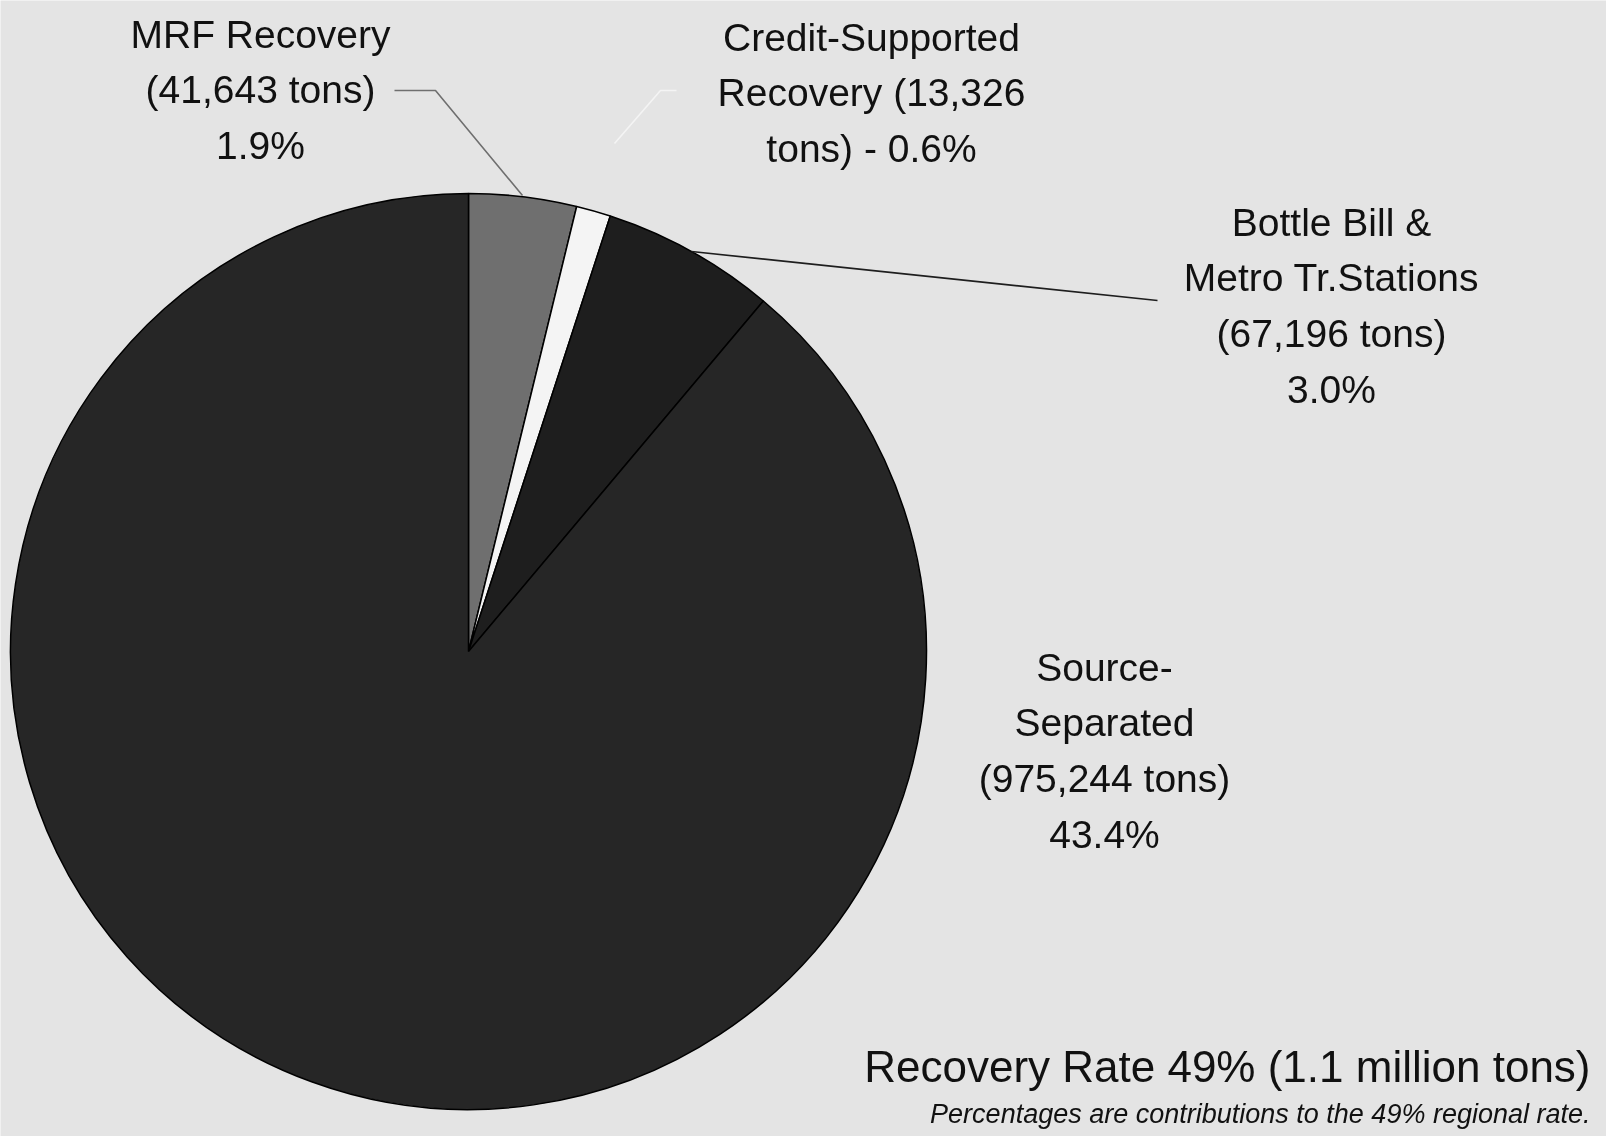  What do you see at coordinates (1331, 362) in the screenshot?
I see `data-label: (67,196 tons) 3.0%` at bounding box center [1331, 362].